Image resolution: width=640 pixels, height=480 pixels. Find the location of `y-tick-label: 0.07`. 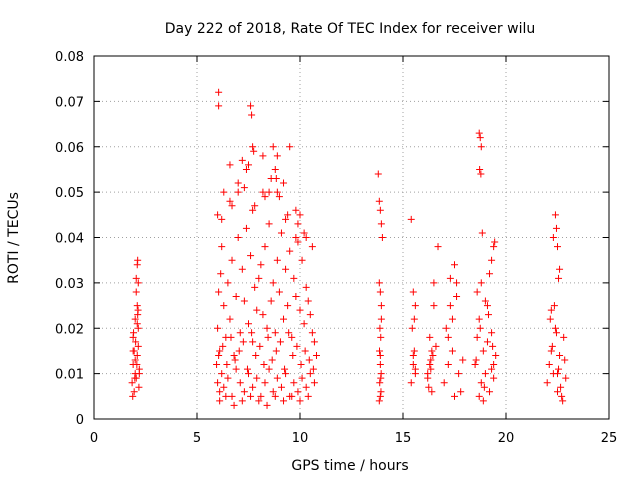

y-tick-label: 0.07 is located at coordinates (69, 102).